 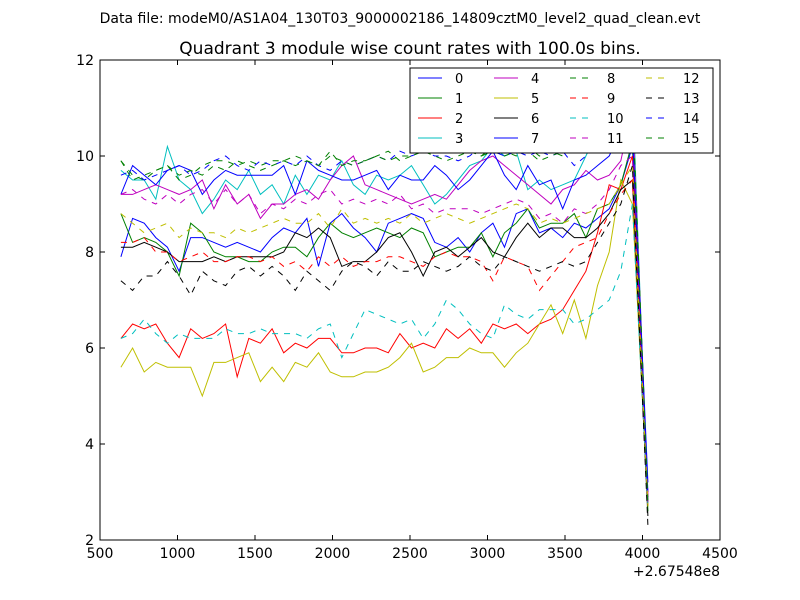 What do you see at coordinates (89, 445) in the screenshot?
I see `y-tick-label: 4` at bounding box center [89, 445].